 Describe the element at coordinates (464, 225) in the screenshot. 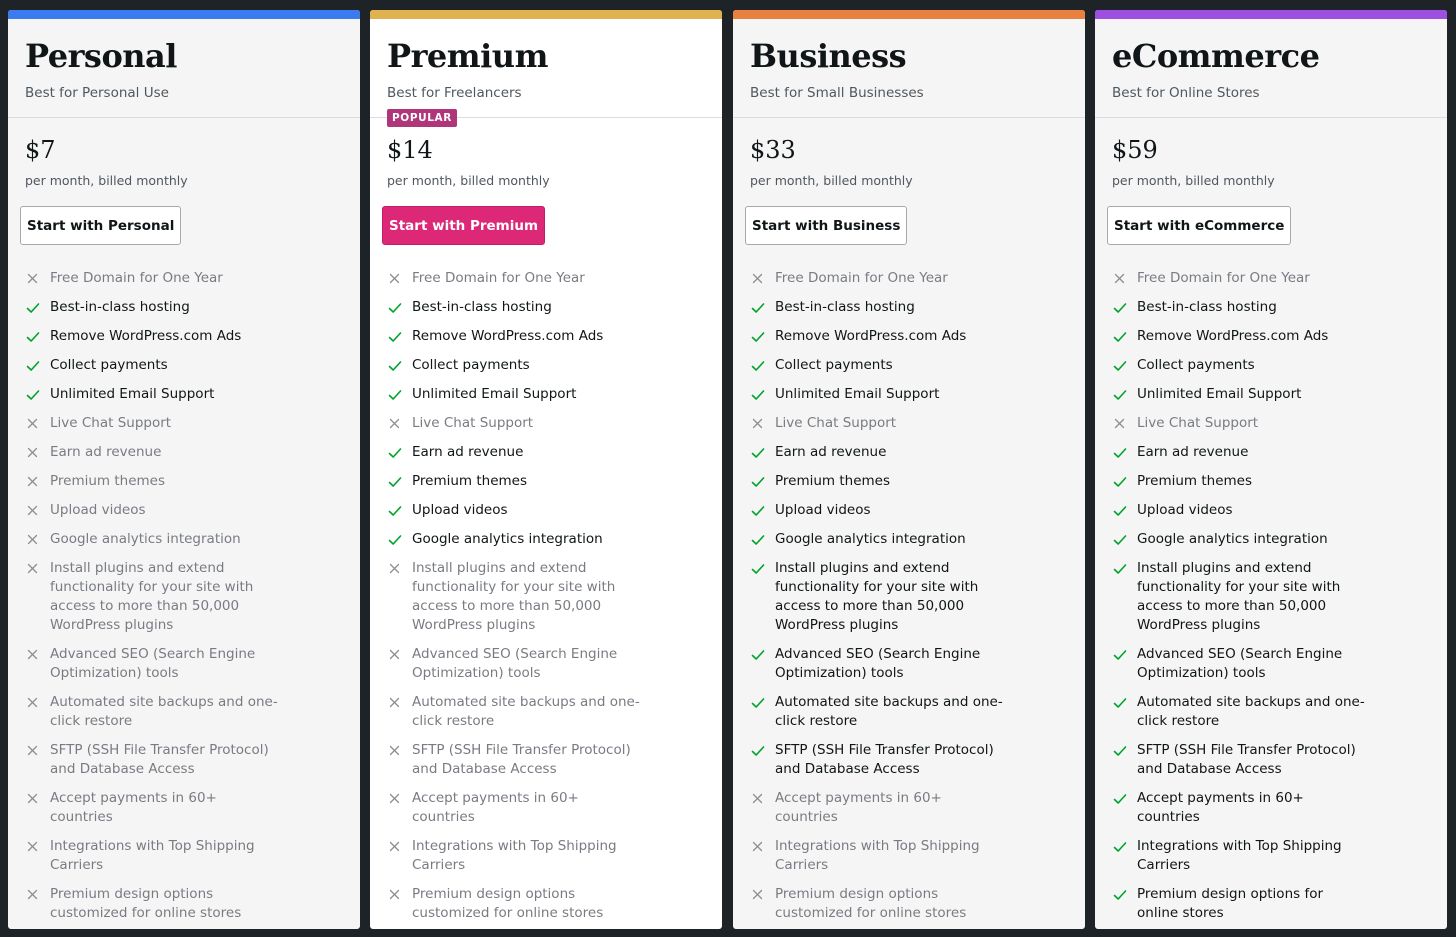

I see `start-premium-button: Start with Premium` at that location.